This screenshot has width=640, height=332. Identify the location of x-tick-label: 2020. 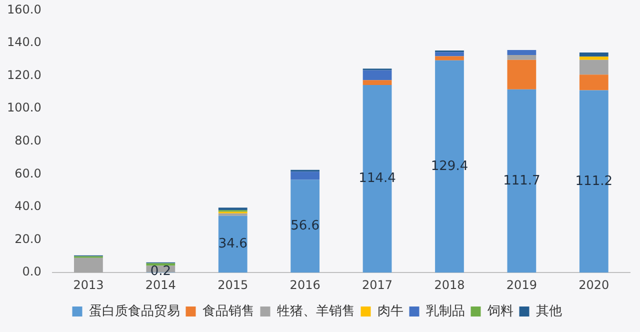
(594, 285).